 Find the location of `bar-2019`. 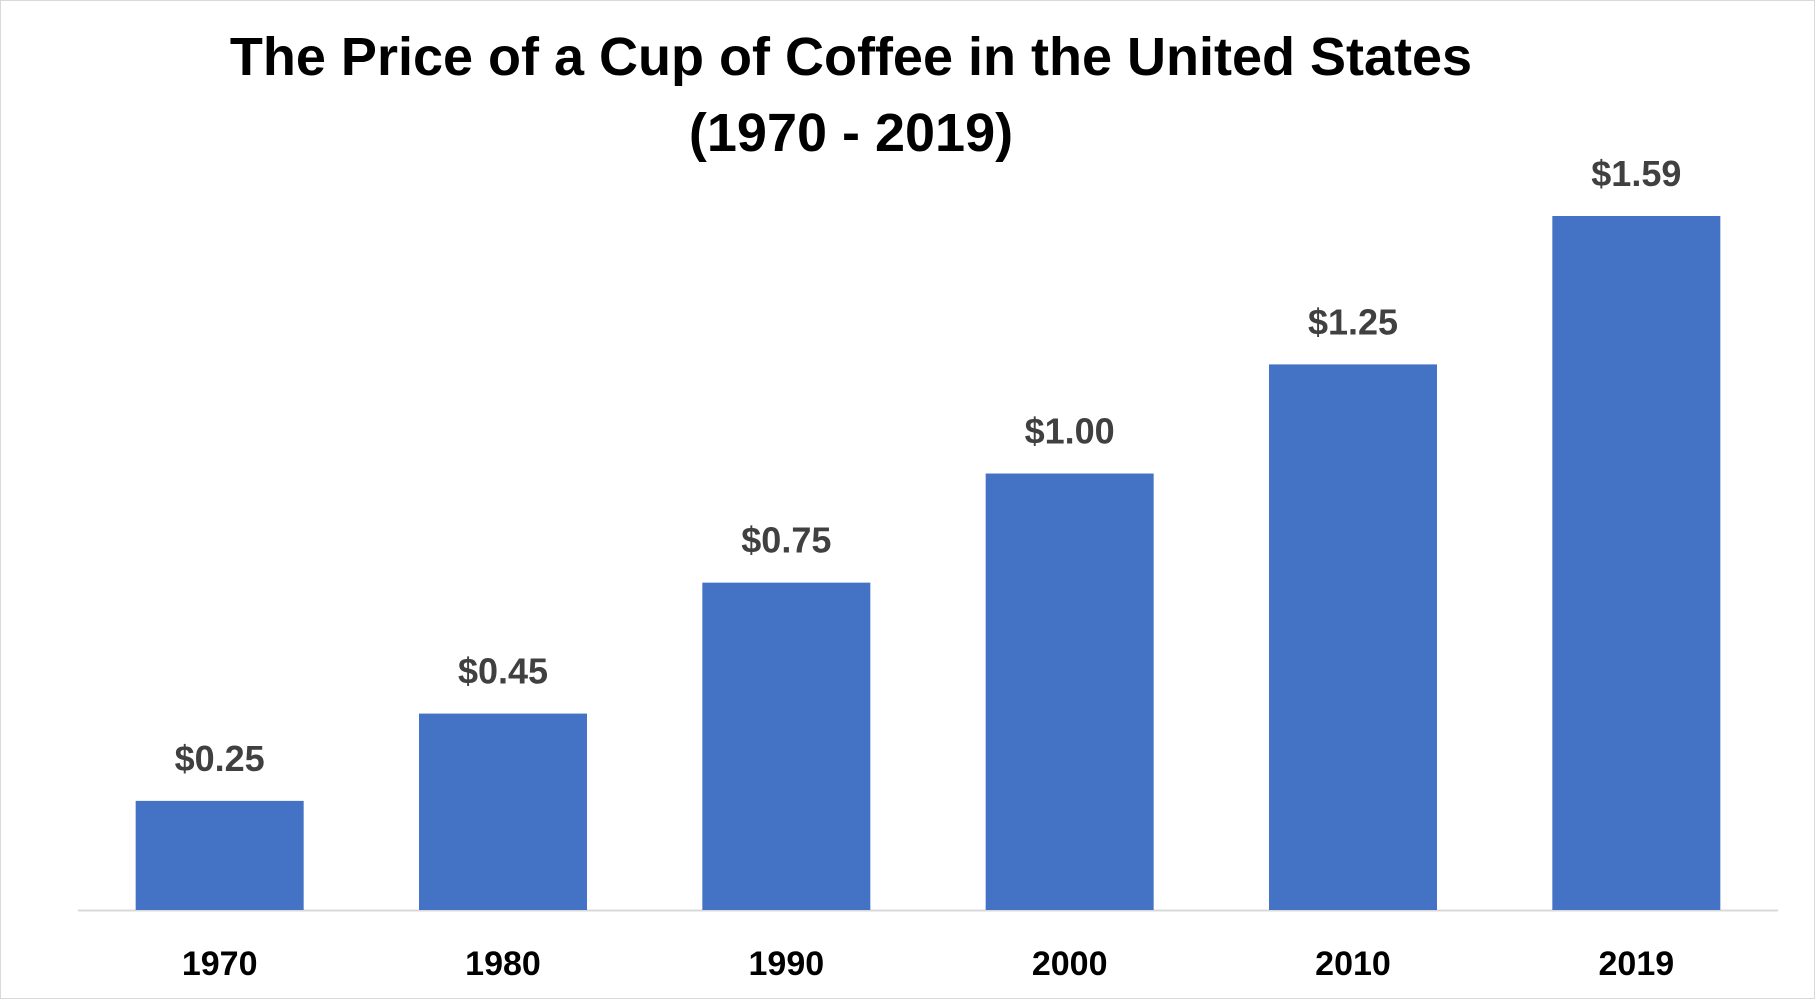

bar-2019 is located at coordinates (1636, 563).